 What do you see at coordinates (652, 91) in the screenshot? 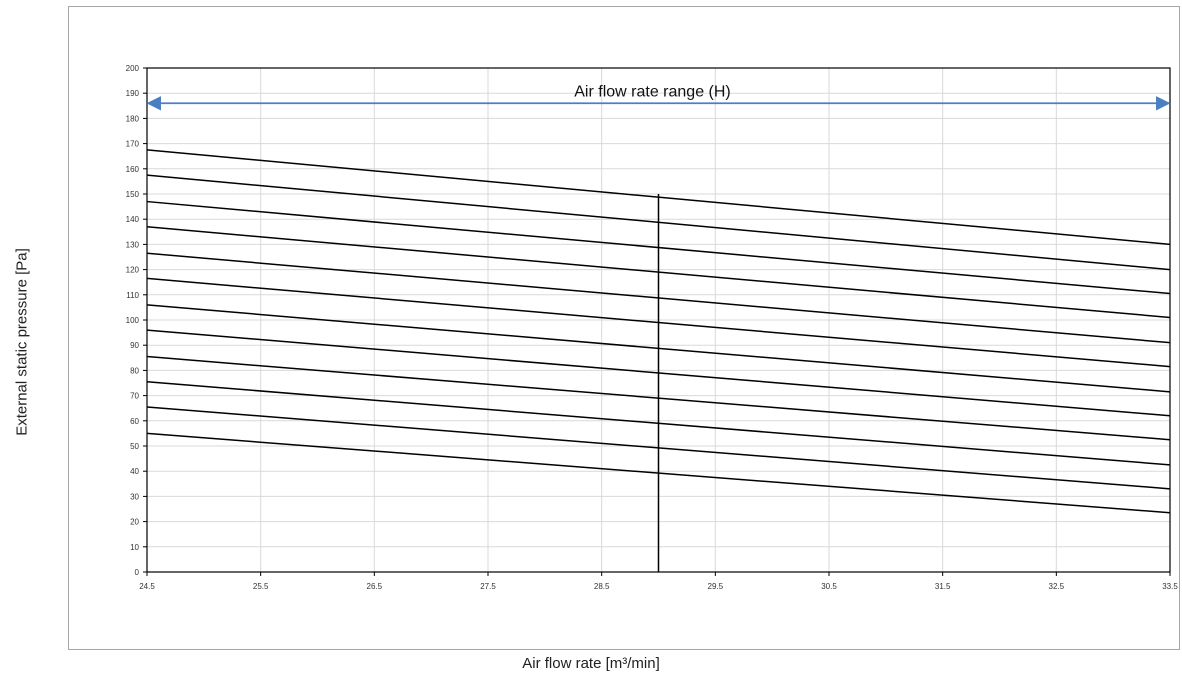
I see `range-annotation-label: Air flow rate range (H)` at bounding box center [652, 91].